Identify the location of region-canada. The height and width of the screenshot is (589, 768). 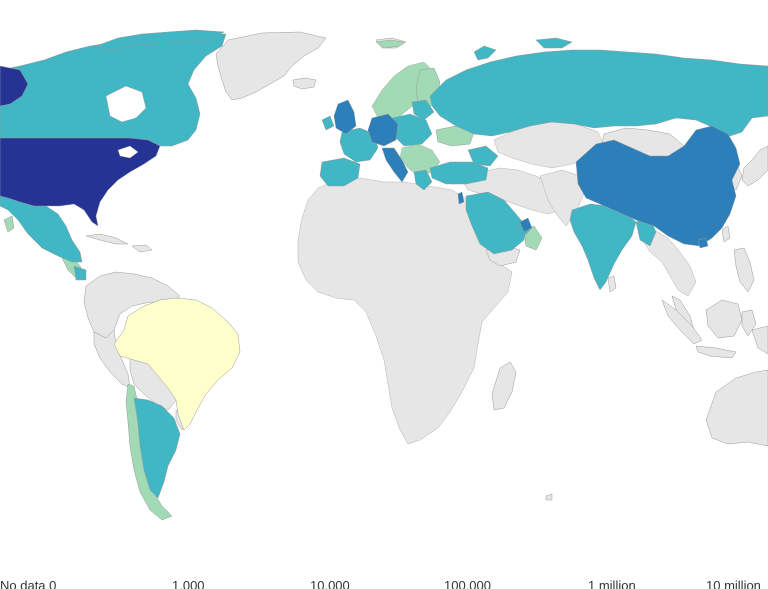
(113, 90).